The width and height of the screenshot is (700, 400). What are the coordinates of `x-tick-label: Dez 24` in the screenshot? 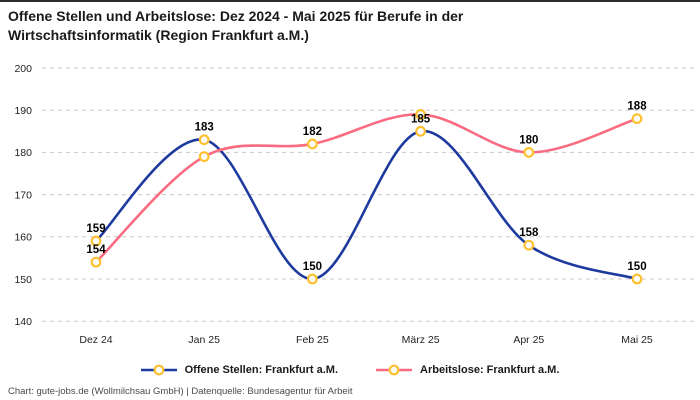 It's located at (95, 340).